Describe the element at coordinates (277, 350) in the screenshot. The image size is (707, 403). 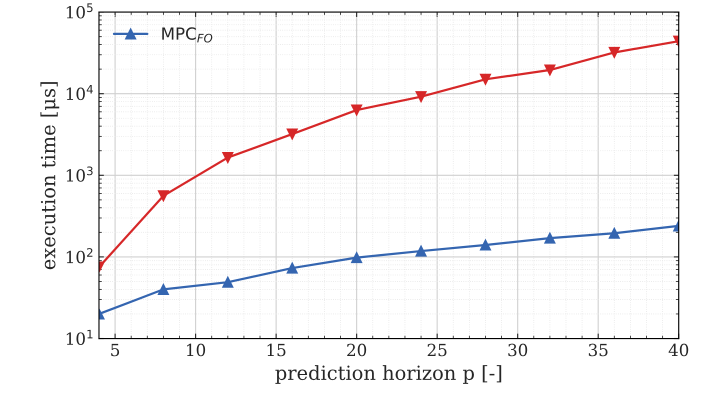
I see `x-tick-label: 15` at that location.